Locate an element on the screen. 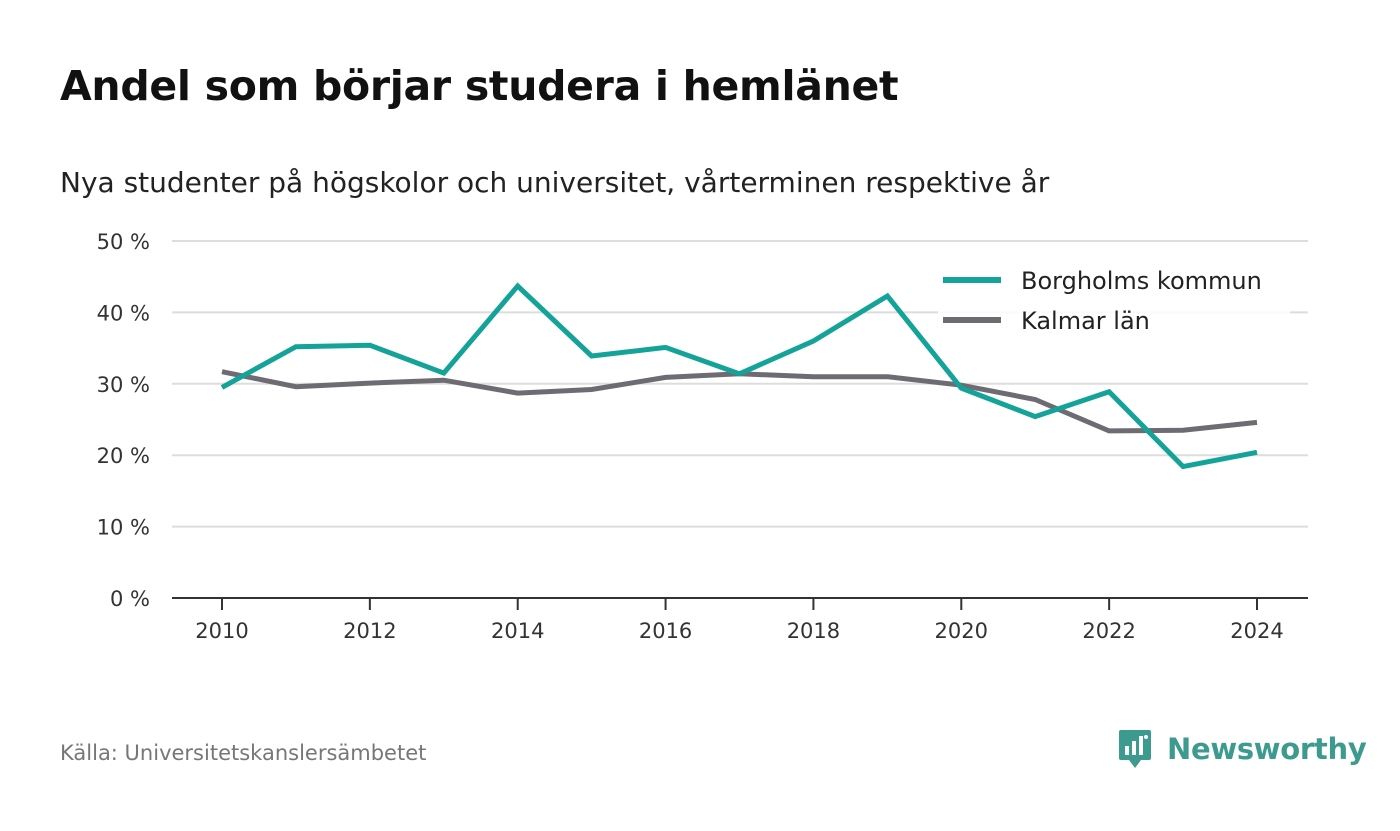 The width and height of the screenshot is (1400, 831). x-tick-label: 2022 is located at coordinates (1108, 631).